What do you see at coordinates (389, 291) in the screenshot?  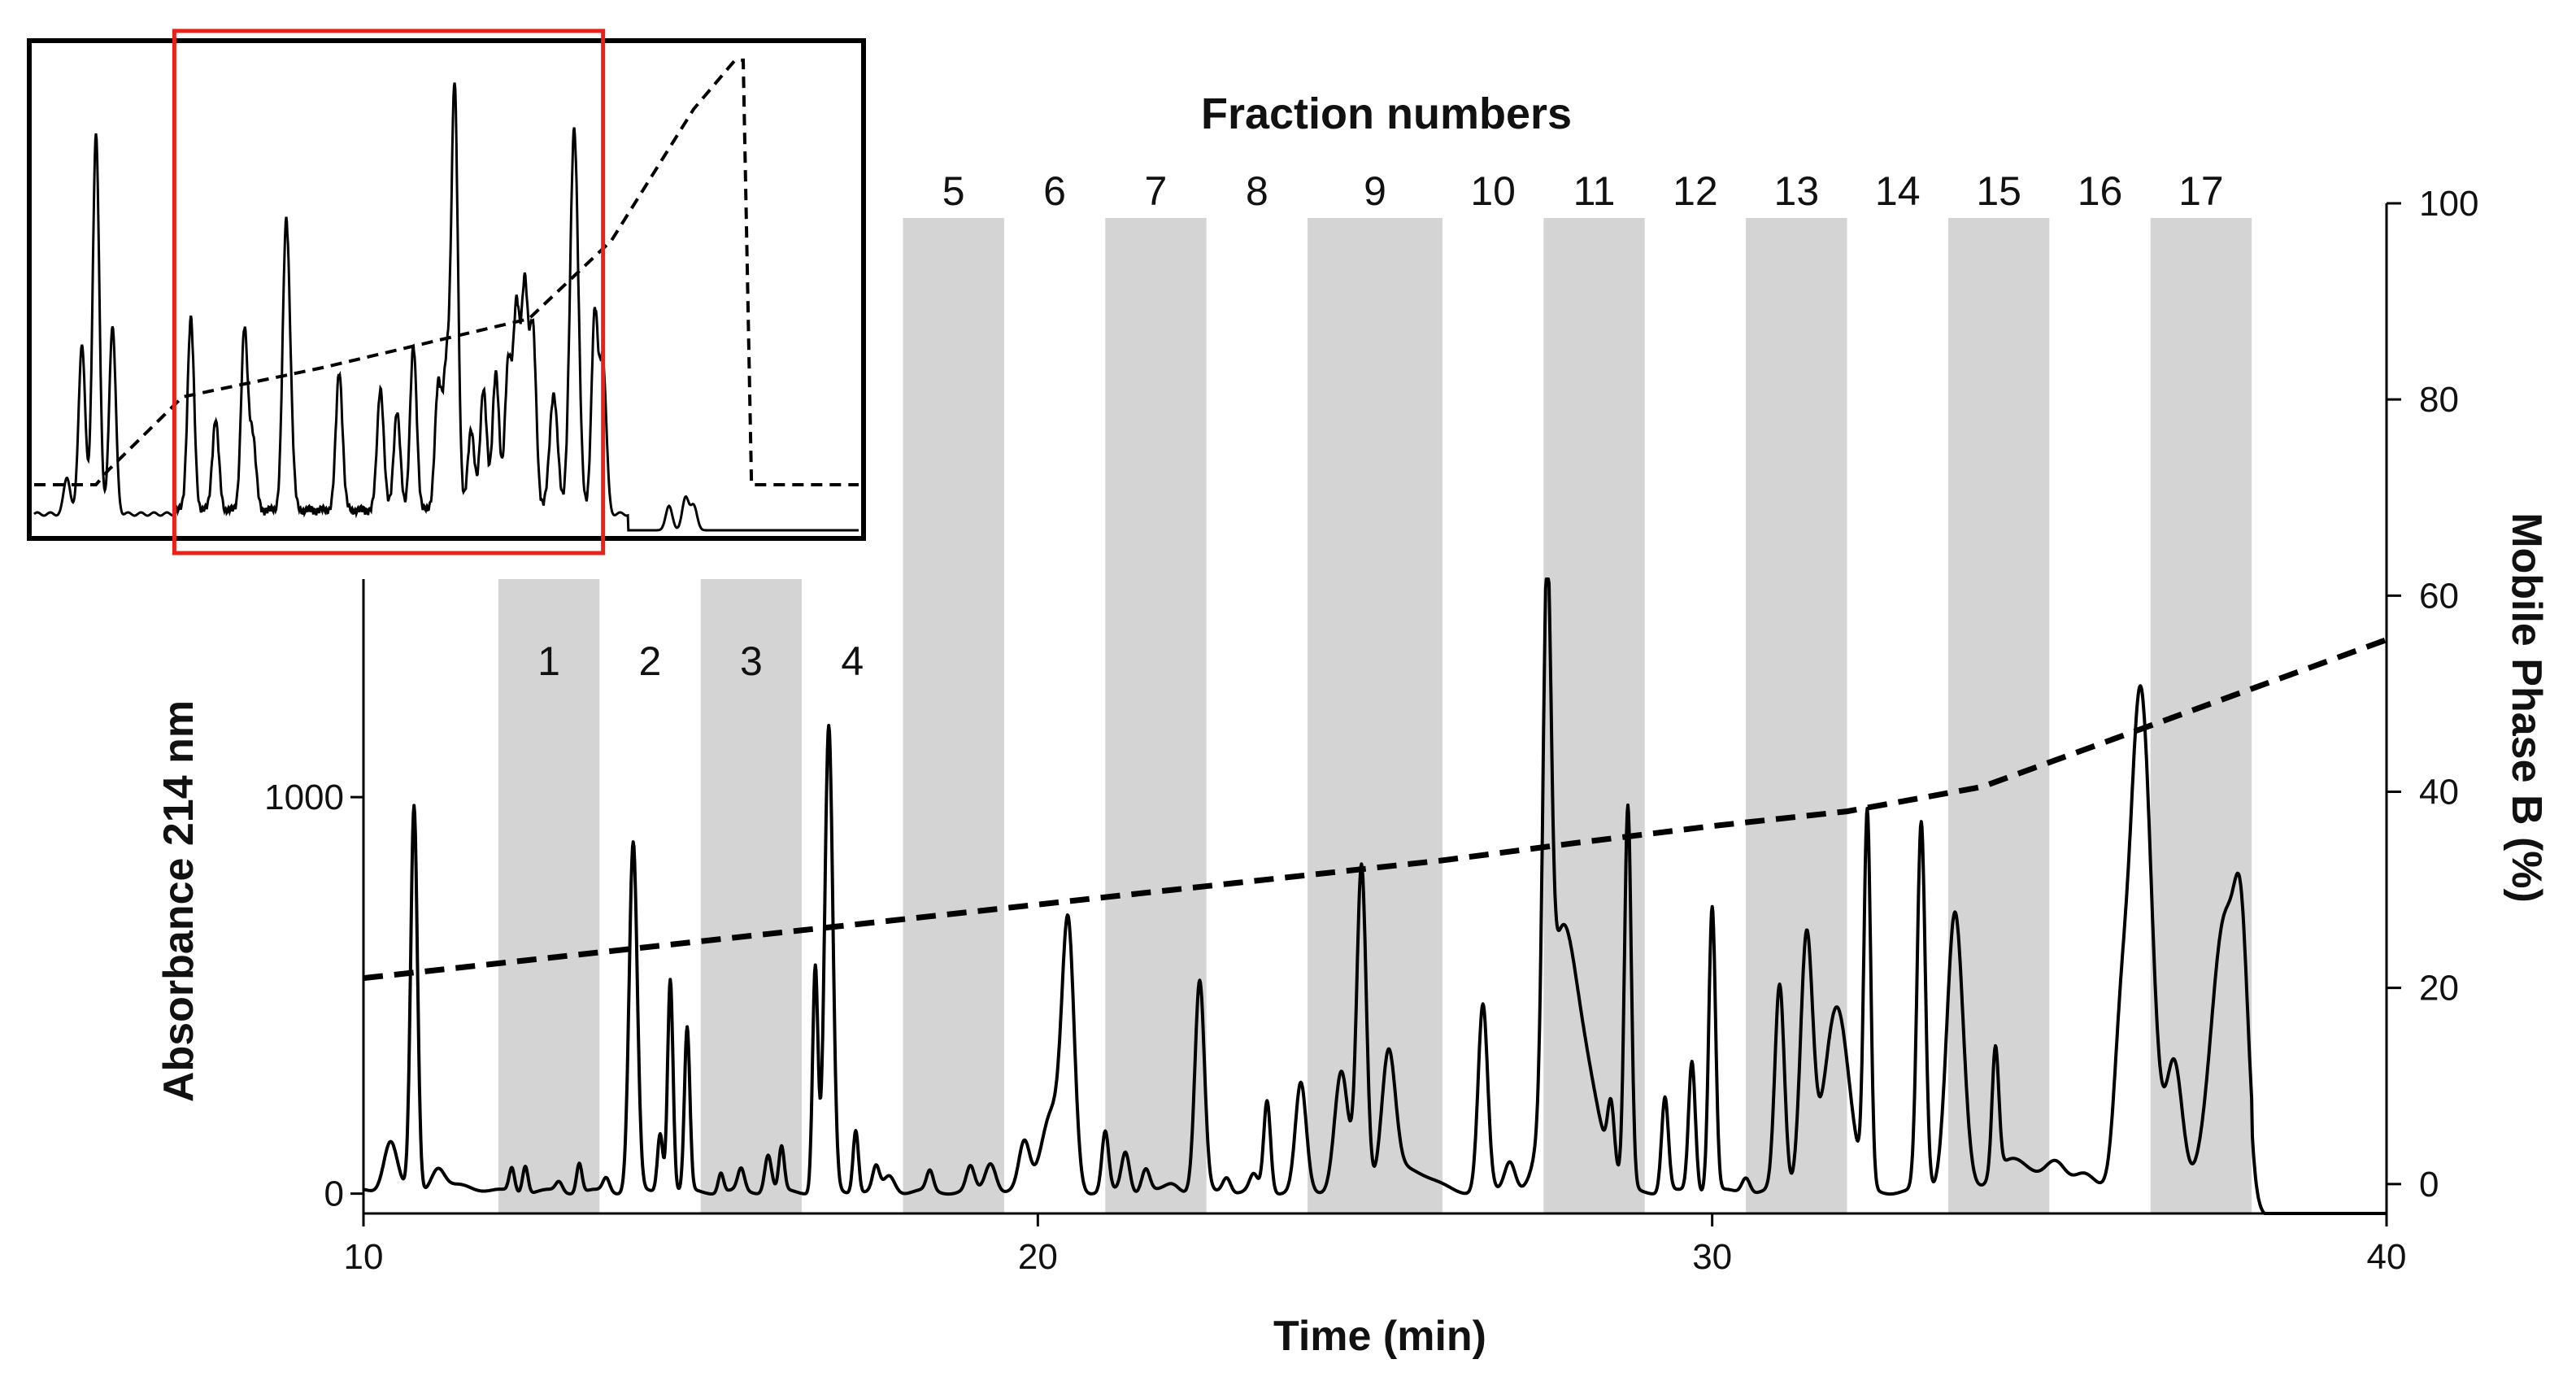 I see `inset-zoom-box` at bounding box center [389, 291].